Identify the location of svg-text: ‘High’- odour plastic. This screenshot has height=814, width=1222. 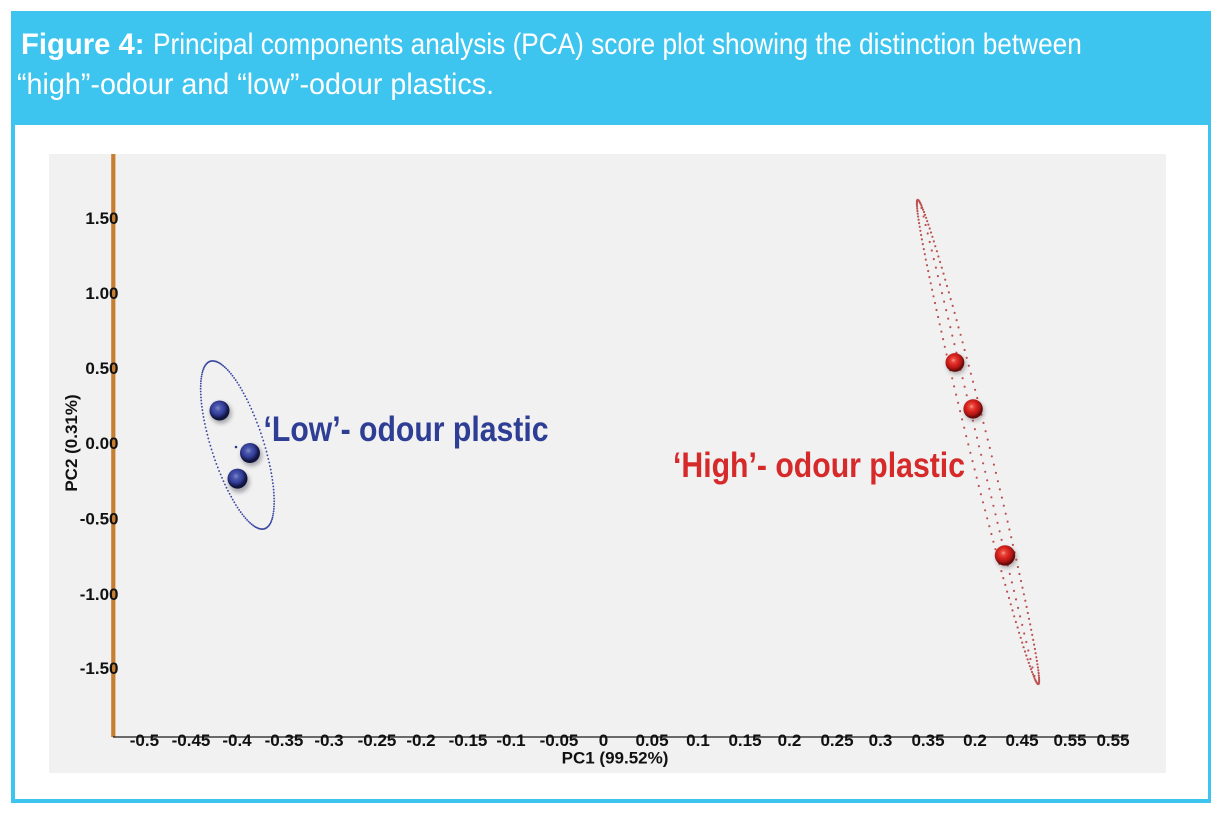
(819, 465).